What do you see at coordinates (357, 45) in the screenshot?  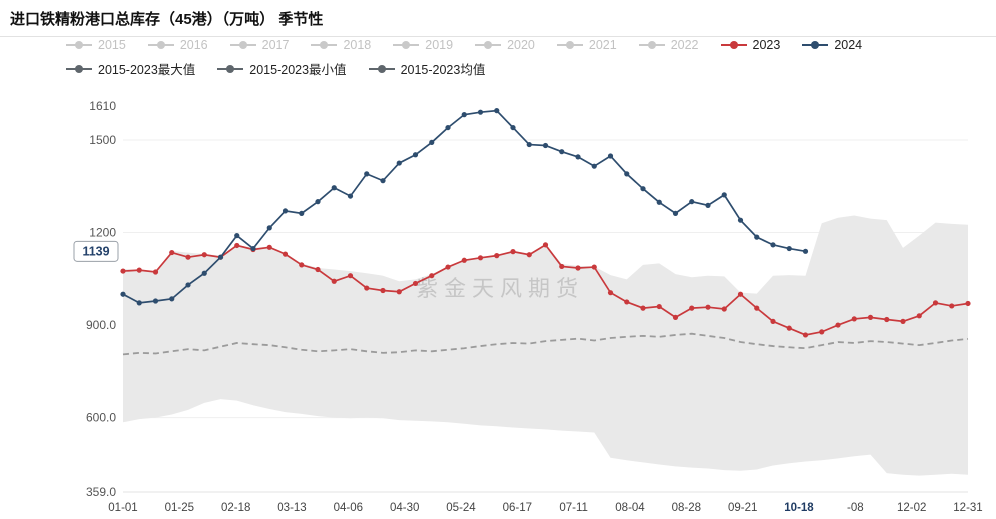 I see `legend-label: 2018` at bounding box center [357, 45].